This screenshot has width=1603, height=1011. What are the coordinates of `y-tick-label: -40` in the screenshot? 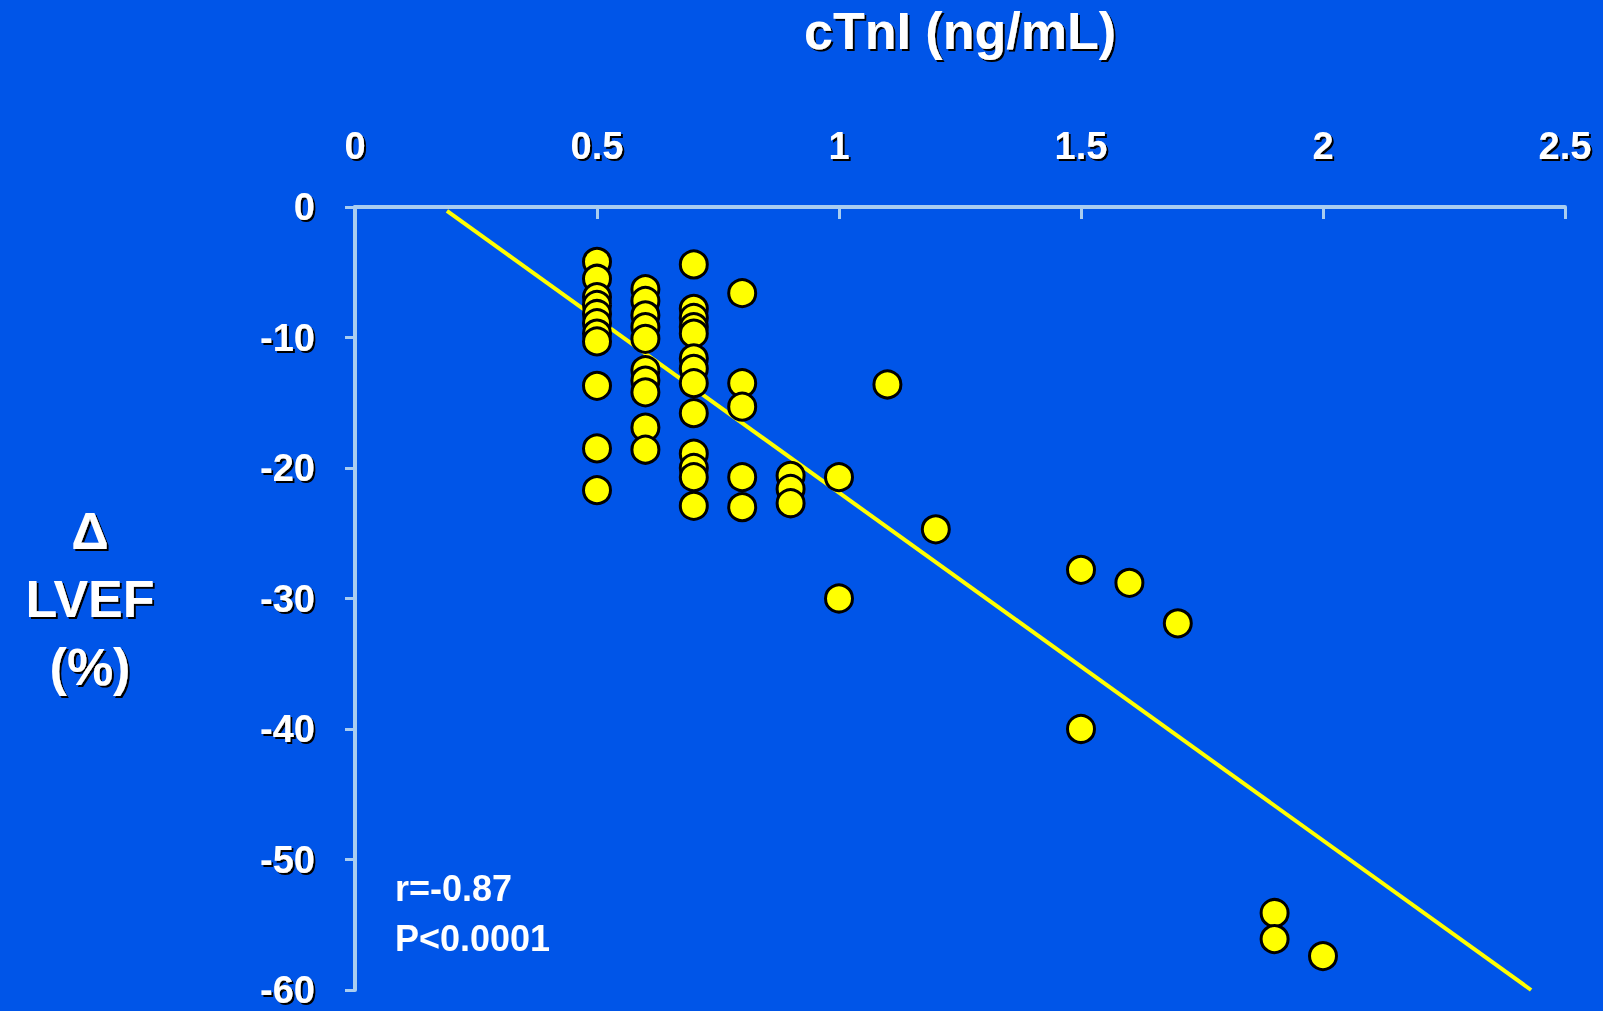 It's located at (287, 729).